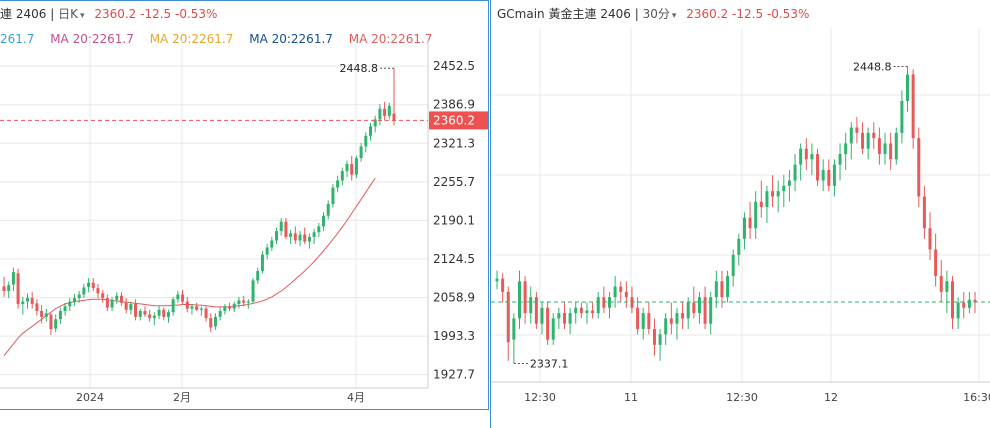  What do you see at coordinates (31, 14) in the screenshot?
I see `left-contract-label: 2406` at bounding box center [31, 14].